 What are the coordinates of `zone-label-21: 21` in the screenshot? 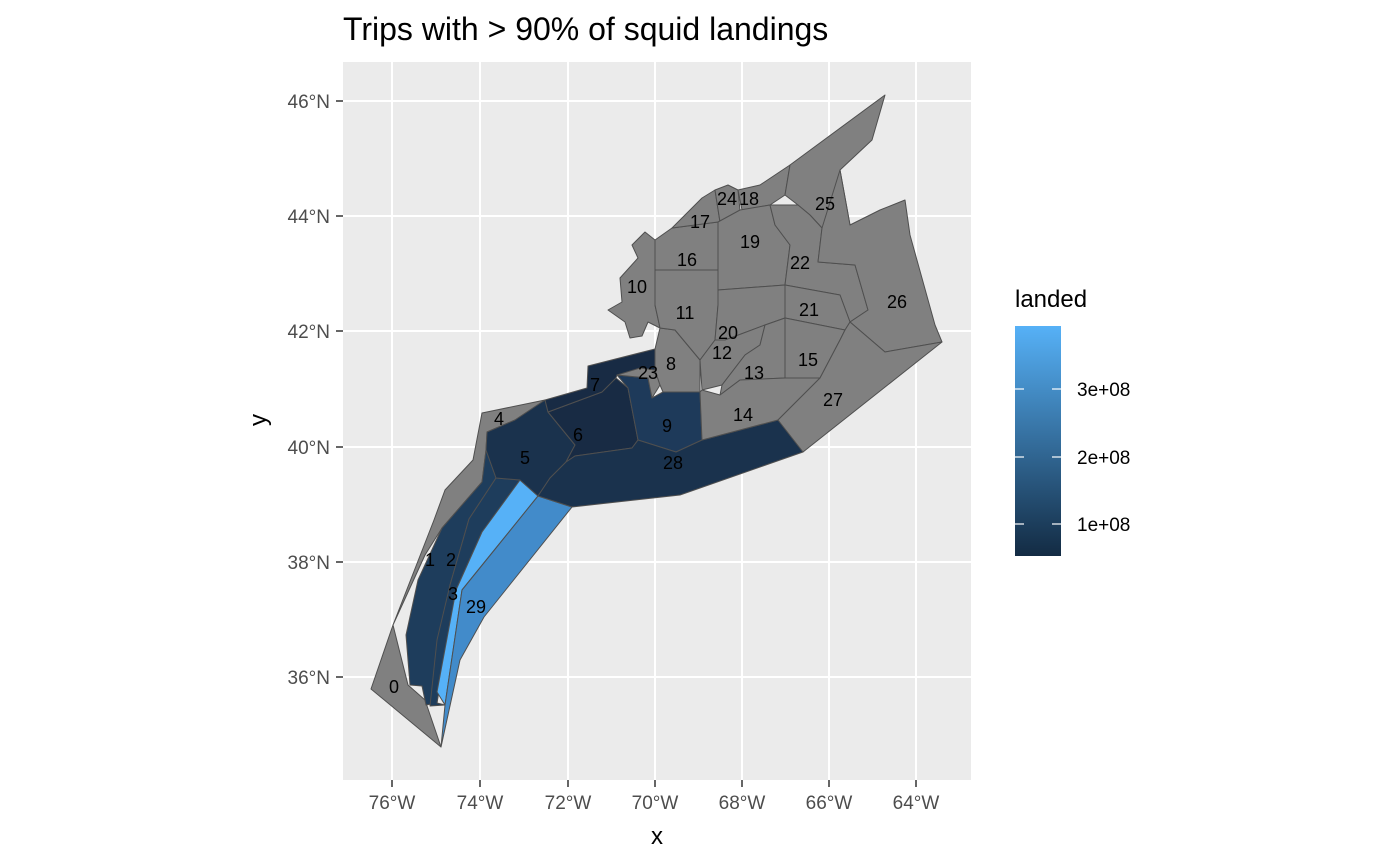 It's located at (809, 310).